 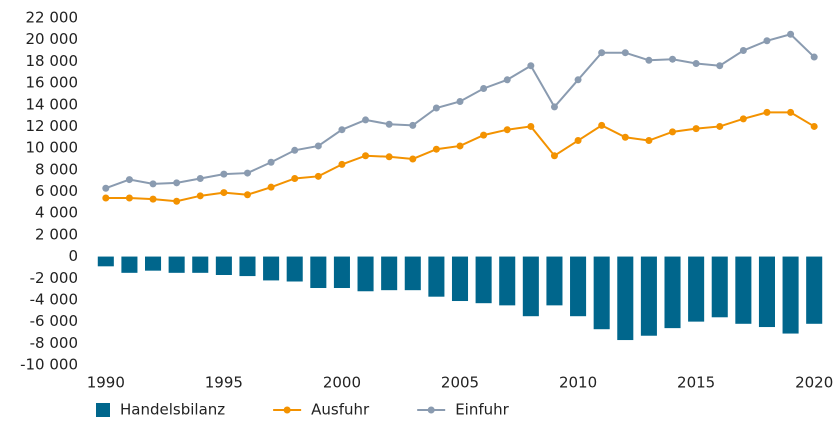 I want to click on y-tick-label: 22 000, so click(x=52, y=18).